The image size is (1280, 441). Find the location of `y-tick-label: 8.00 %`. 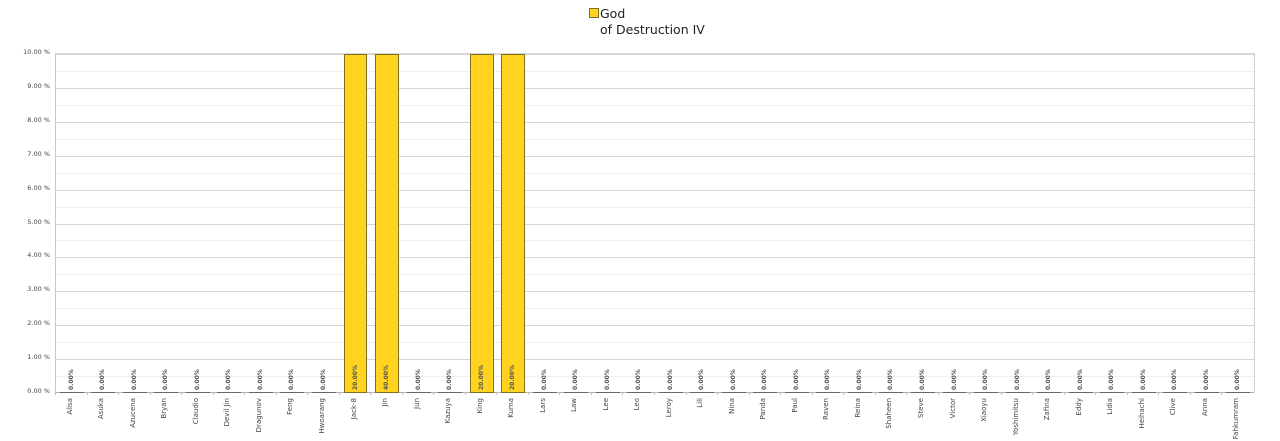

y-tick-label: 8.00 % is located at coordinates (38, 119).